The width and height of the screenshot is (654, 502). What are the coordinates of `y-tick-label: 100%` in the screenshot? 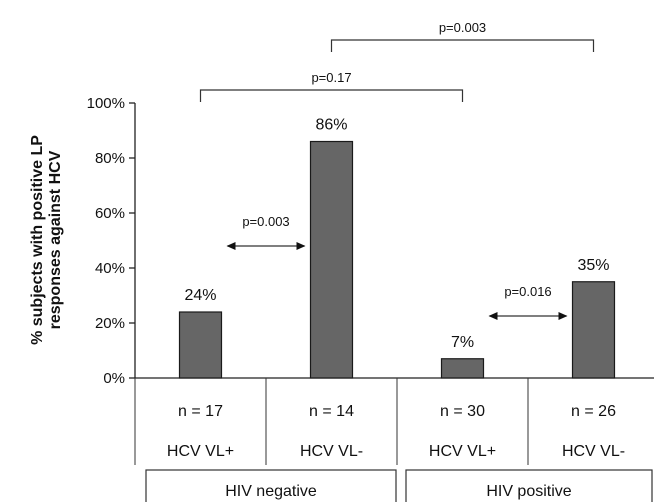 It's located at (106, 103).